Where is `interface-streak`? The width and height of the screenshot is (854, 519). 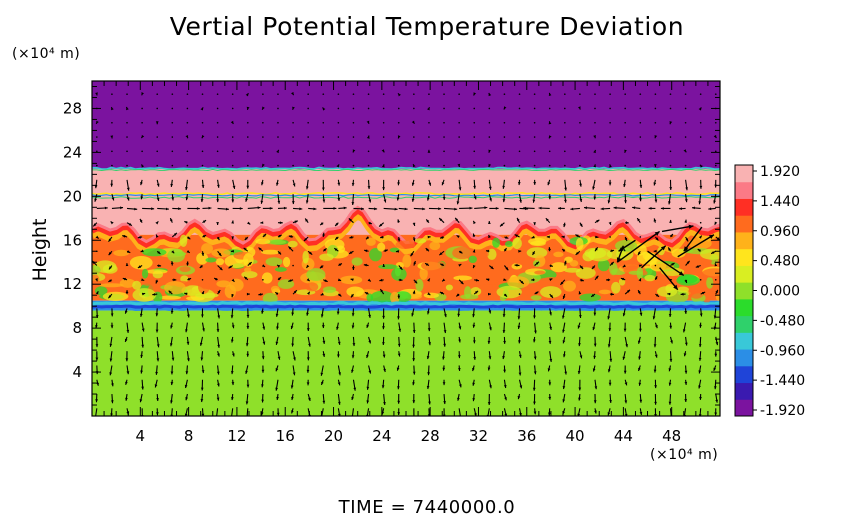 interface-streak is located at coordinates (406, 195).